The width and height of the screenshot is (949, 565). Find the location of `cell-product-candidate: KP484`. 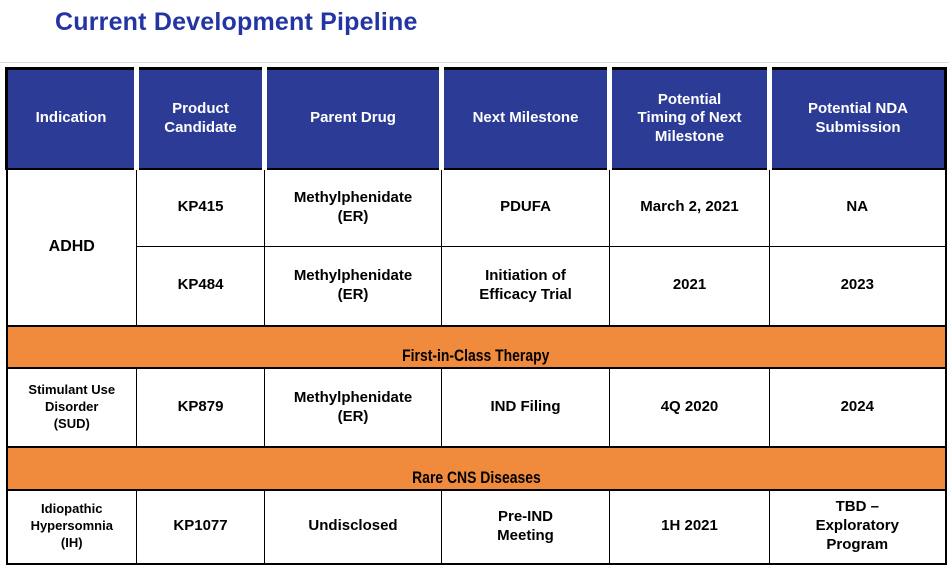

cell-product-candidate: KP484 is located at coordinates (200, 286).